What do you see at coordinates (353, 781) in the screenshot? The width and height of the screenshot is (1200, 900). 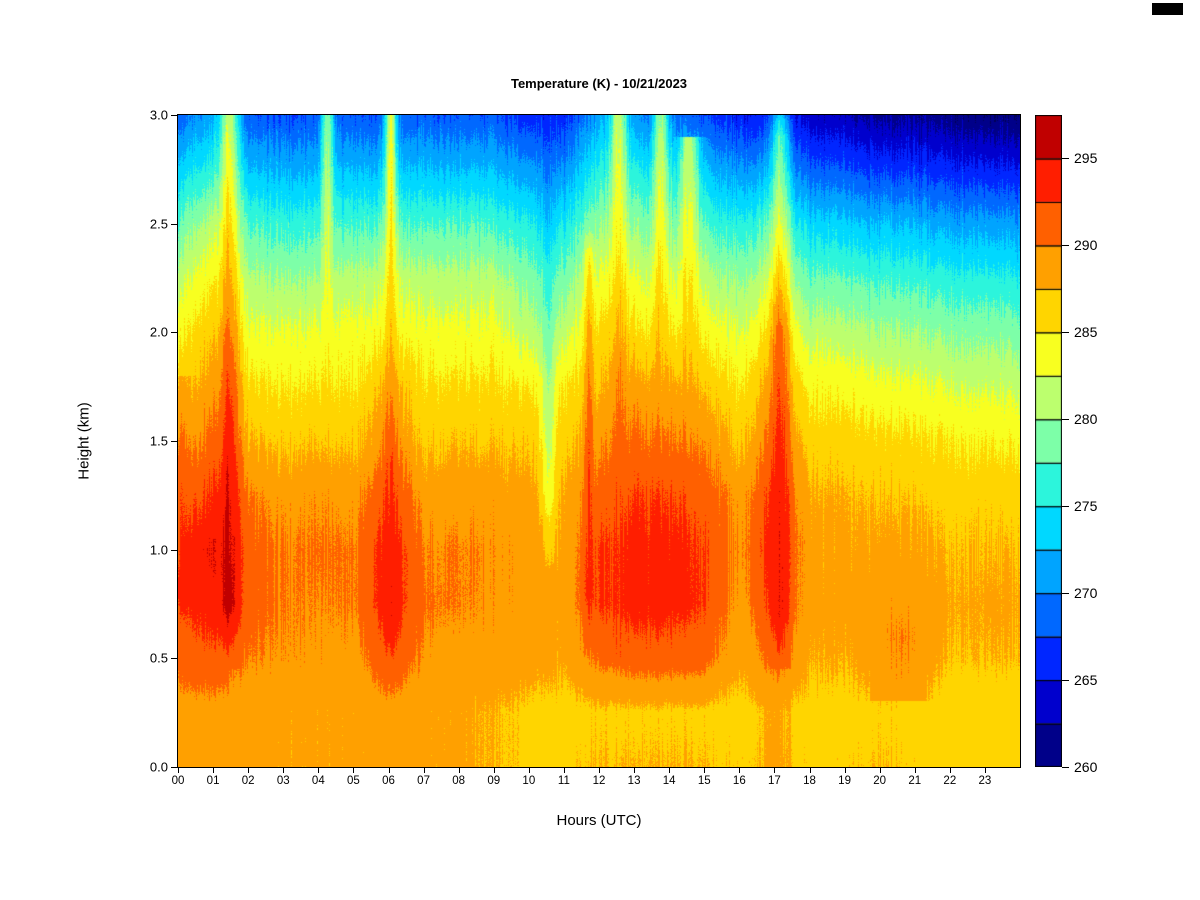 I see `x-tick-label: 05` at bounding box center [353, 781].